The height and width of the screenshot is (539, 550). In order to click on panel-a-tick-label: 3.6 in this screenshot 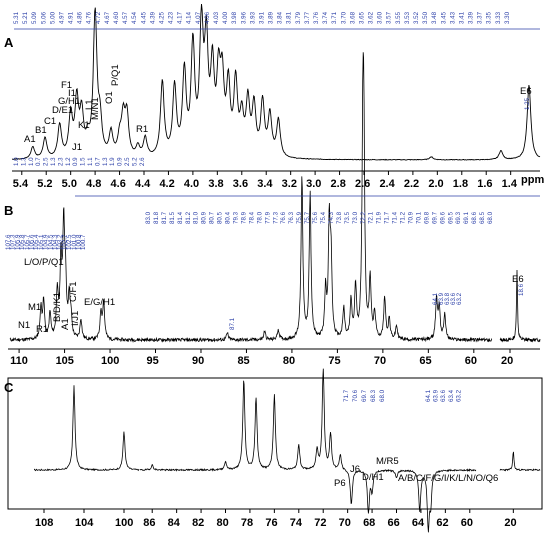, I will do `click(240, 184)`.